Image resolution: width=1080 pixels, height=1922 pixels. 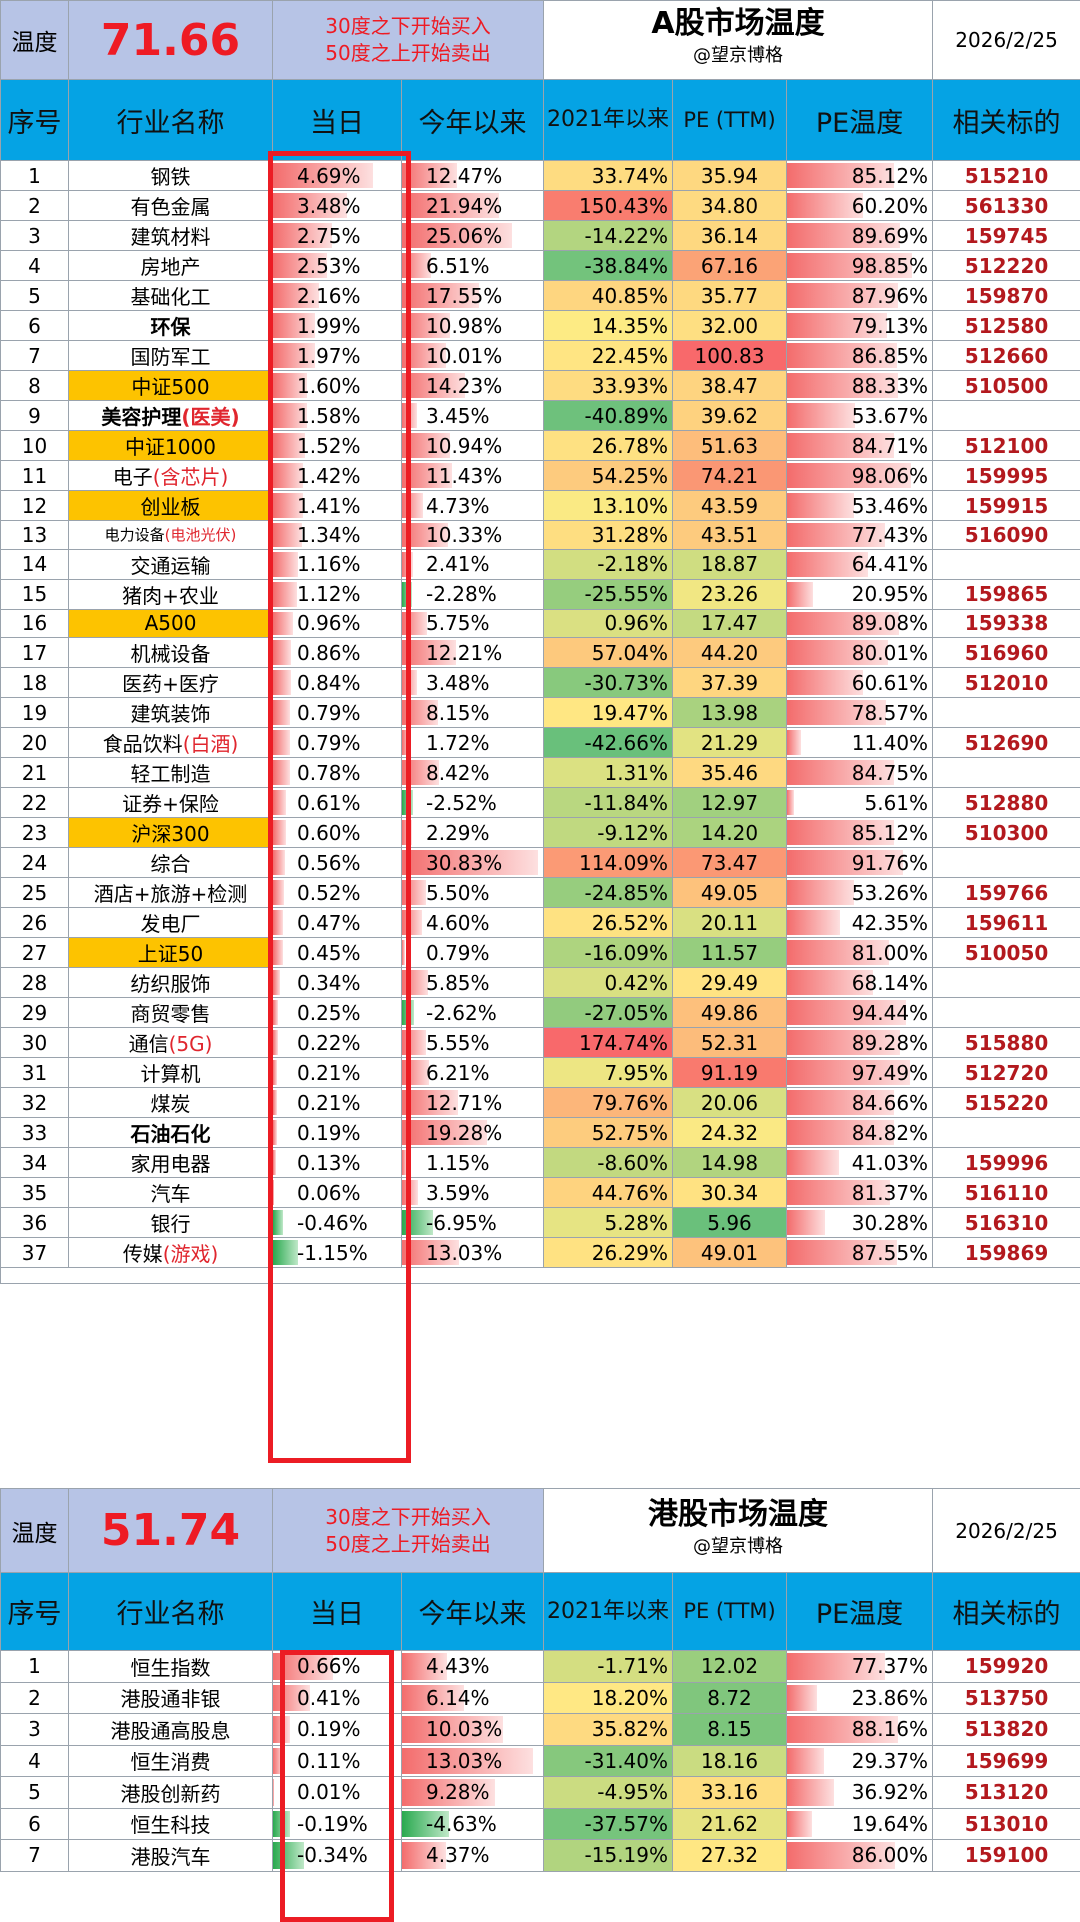 I want to click on industry-name: 医药+医疗, so click(x=170, y=683).